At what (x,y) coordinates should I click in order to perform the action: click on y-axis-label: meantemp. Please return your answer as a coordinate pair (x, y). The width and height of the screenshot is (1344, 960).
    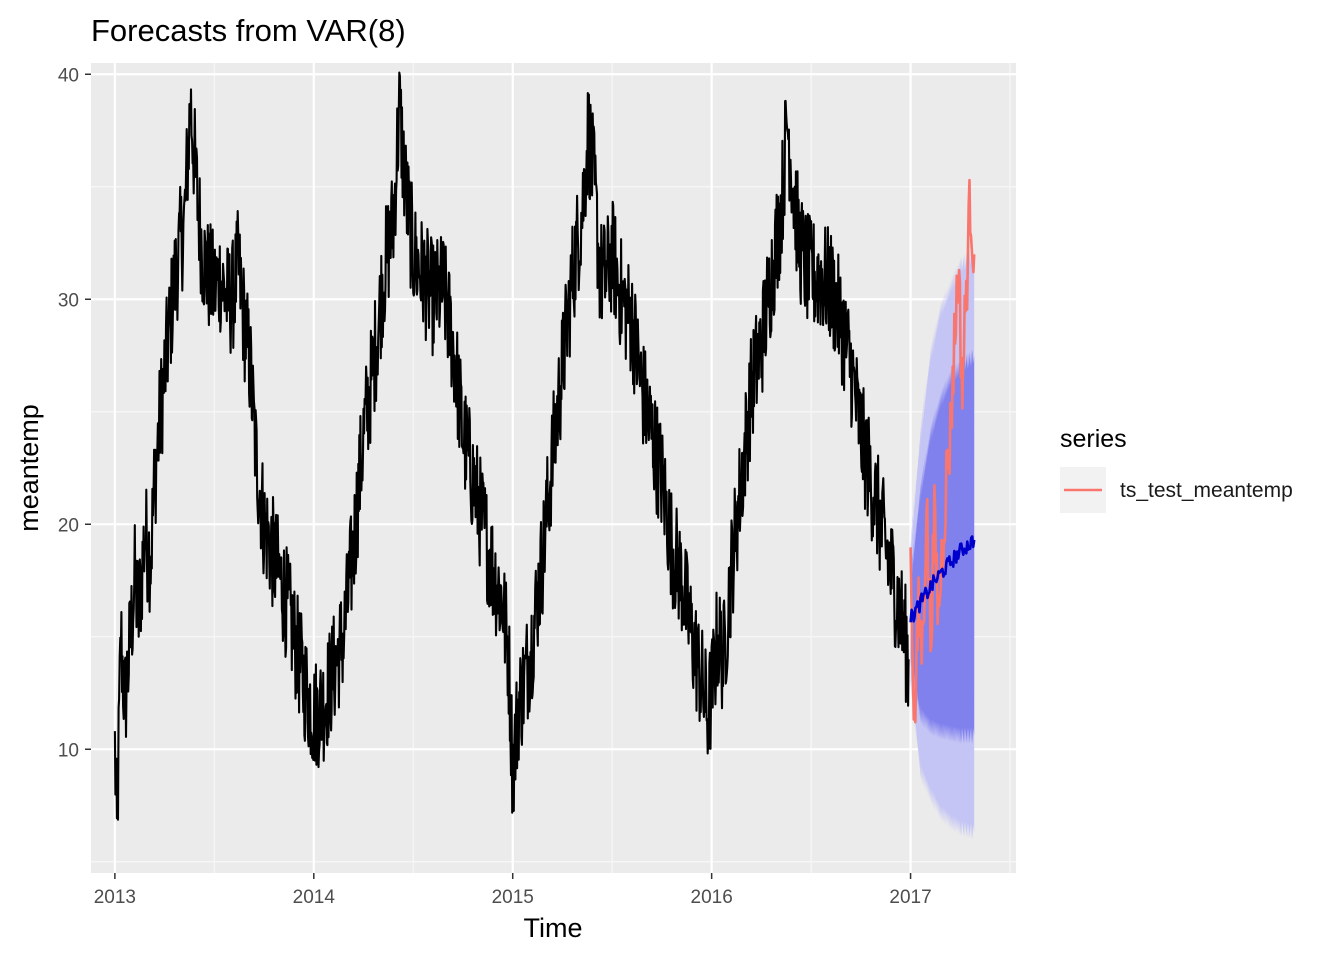
    Looking at the image, I should click on (29, 468).